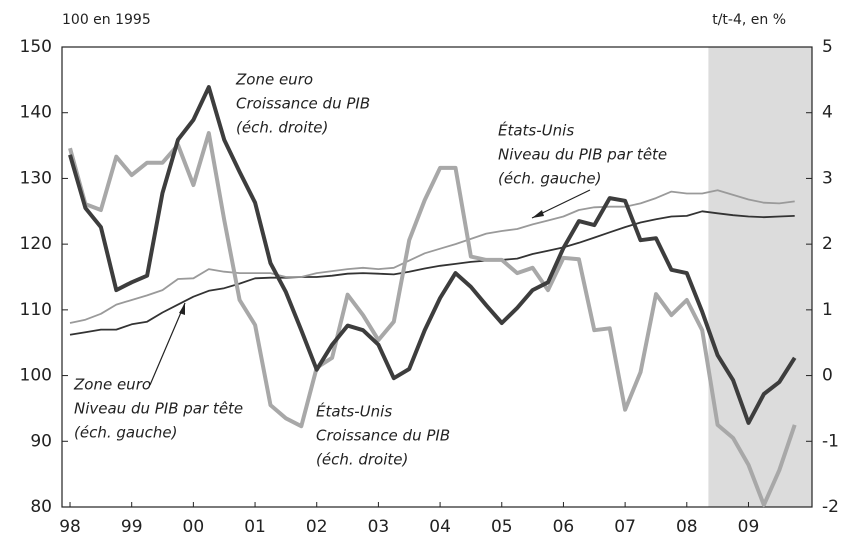 Image resolution: width=841 pixels, height=540 pixels. I want to click on y-tick-label: 100, so click(36, 376).